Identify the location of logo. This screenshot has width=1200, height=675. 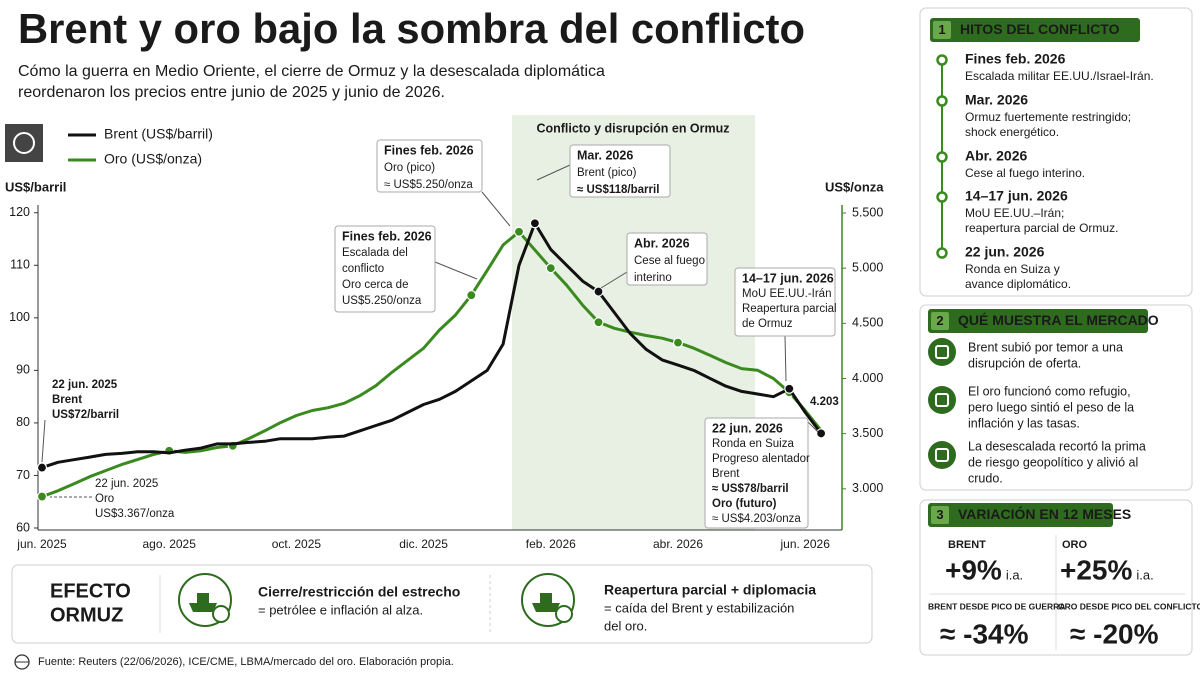
(24, 143).